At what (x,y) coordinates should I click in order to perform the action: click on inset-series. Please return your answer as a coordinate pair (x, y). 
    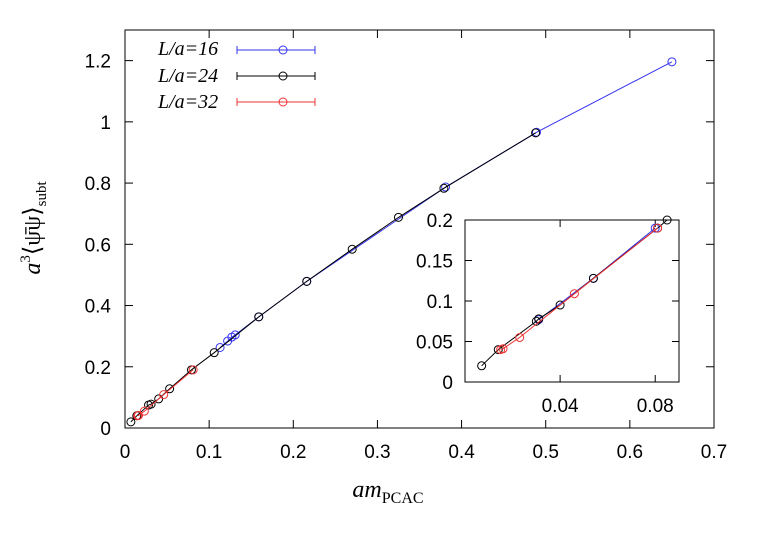
    Looking at the image, I should click on (574, 293).